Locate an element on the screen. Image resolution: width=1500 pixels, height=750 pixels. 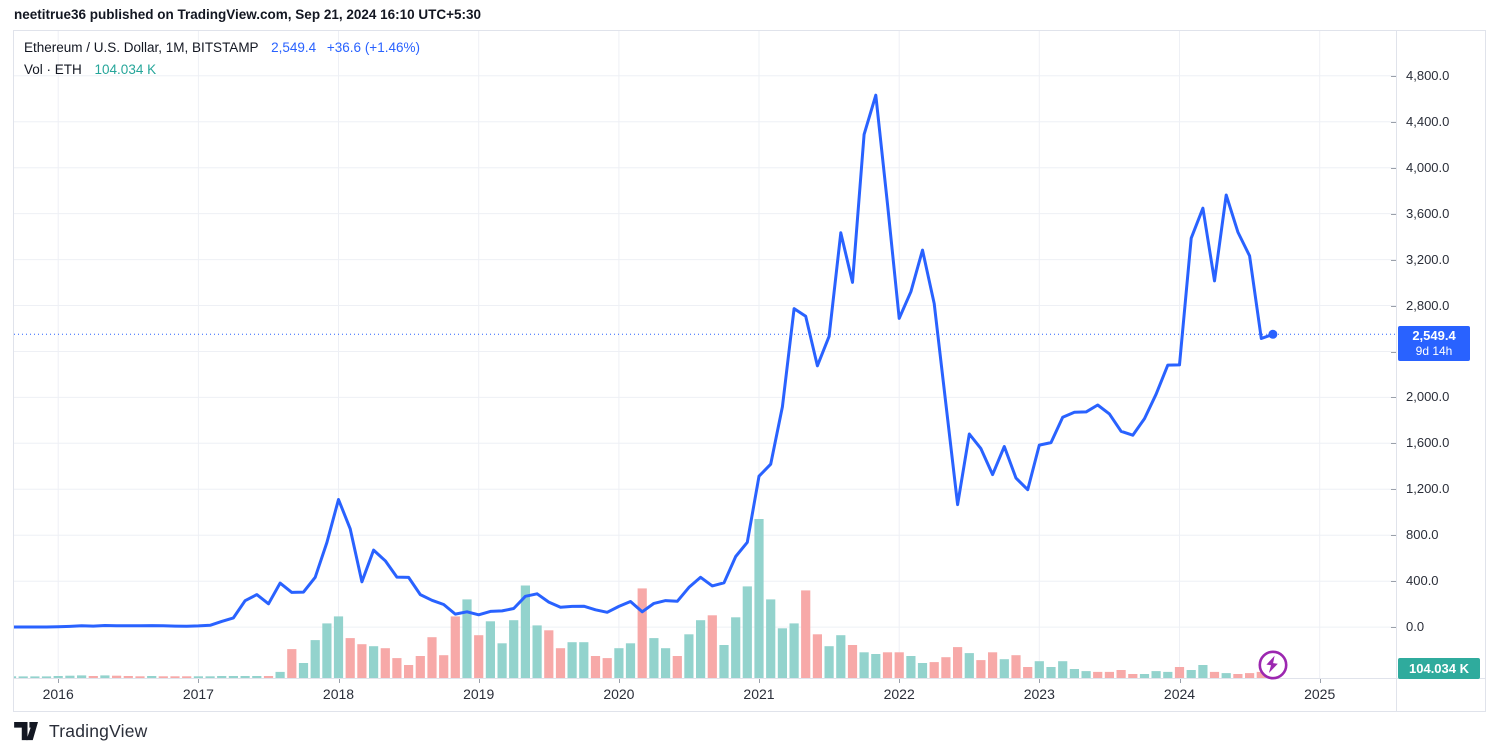
time-axis-label: 2024 is located at coordinates (1179, 694).